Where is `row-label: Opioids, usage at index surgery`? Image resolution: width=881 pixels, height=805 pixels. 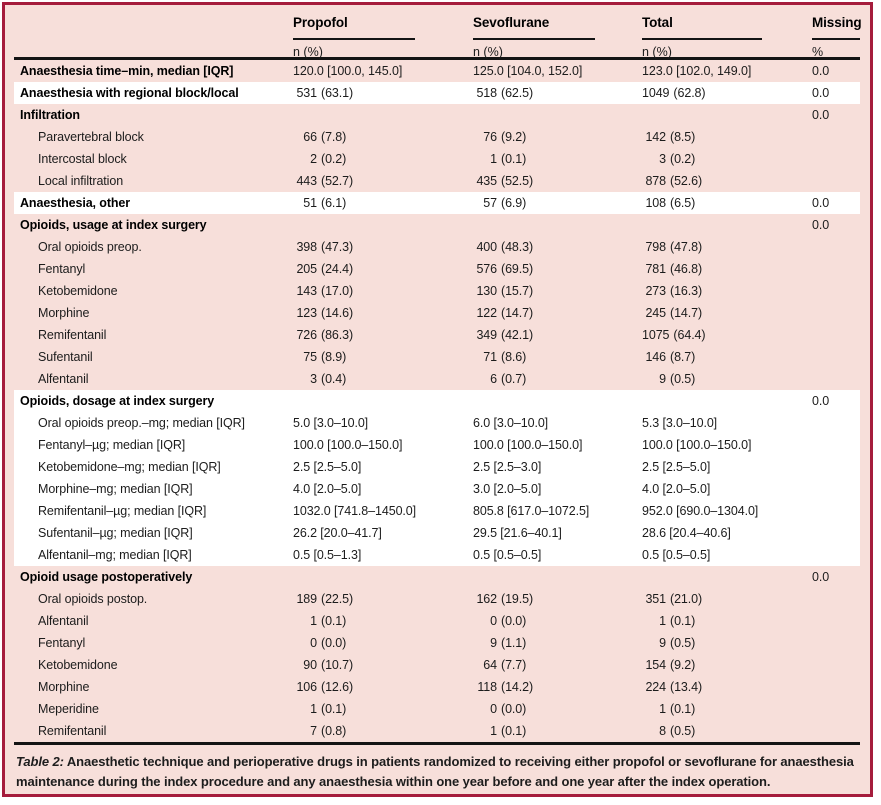
row-label: Opioids, usage at index surgery is located at coordinates (113, 225).